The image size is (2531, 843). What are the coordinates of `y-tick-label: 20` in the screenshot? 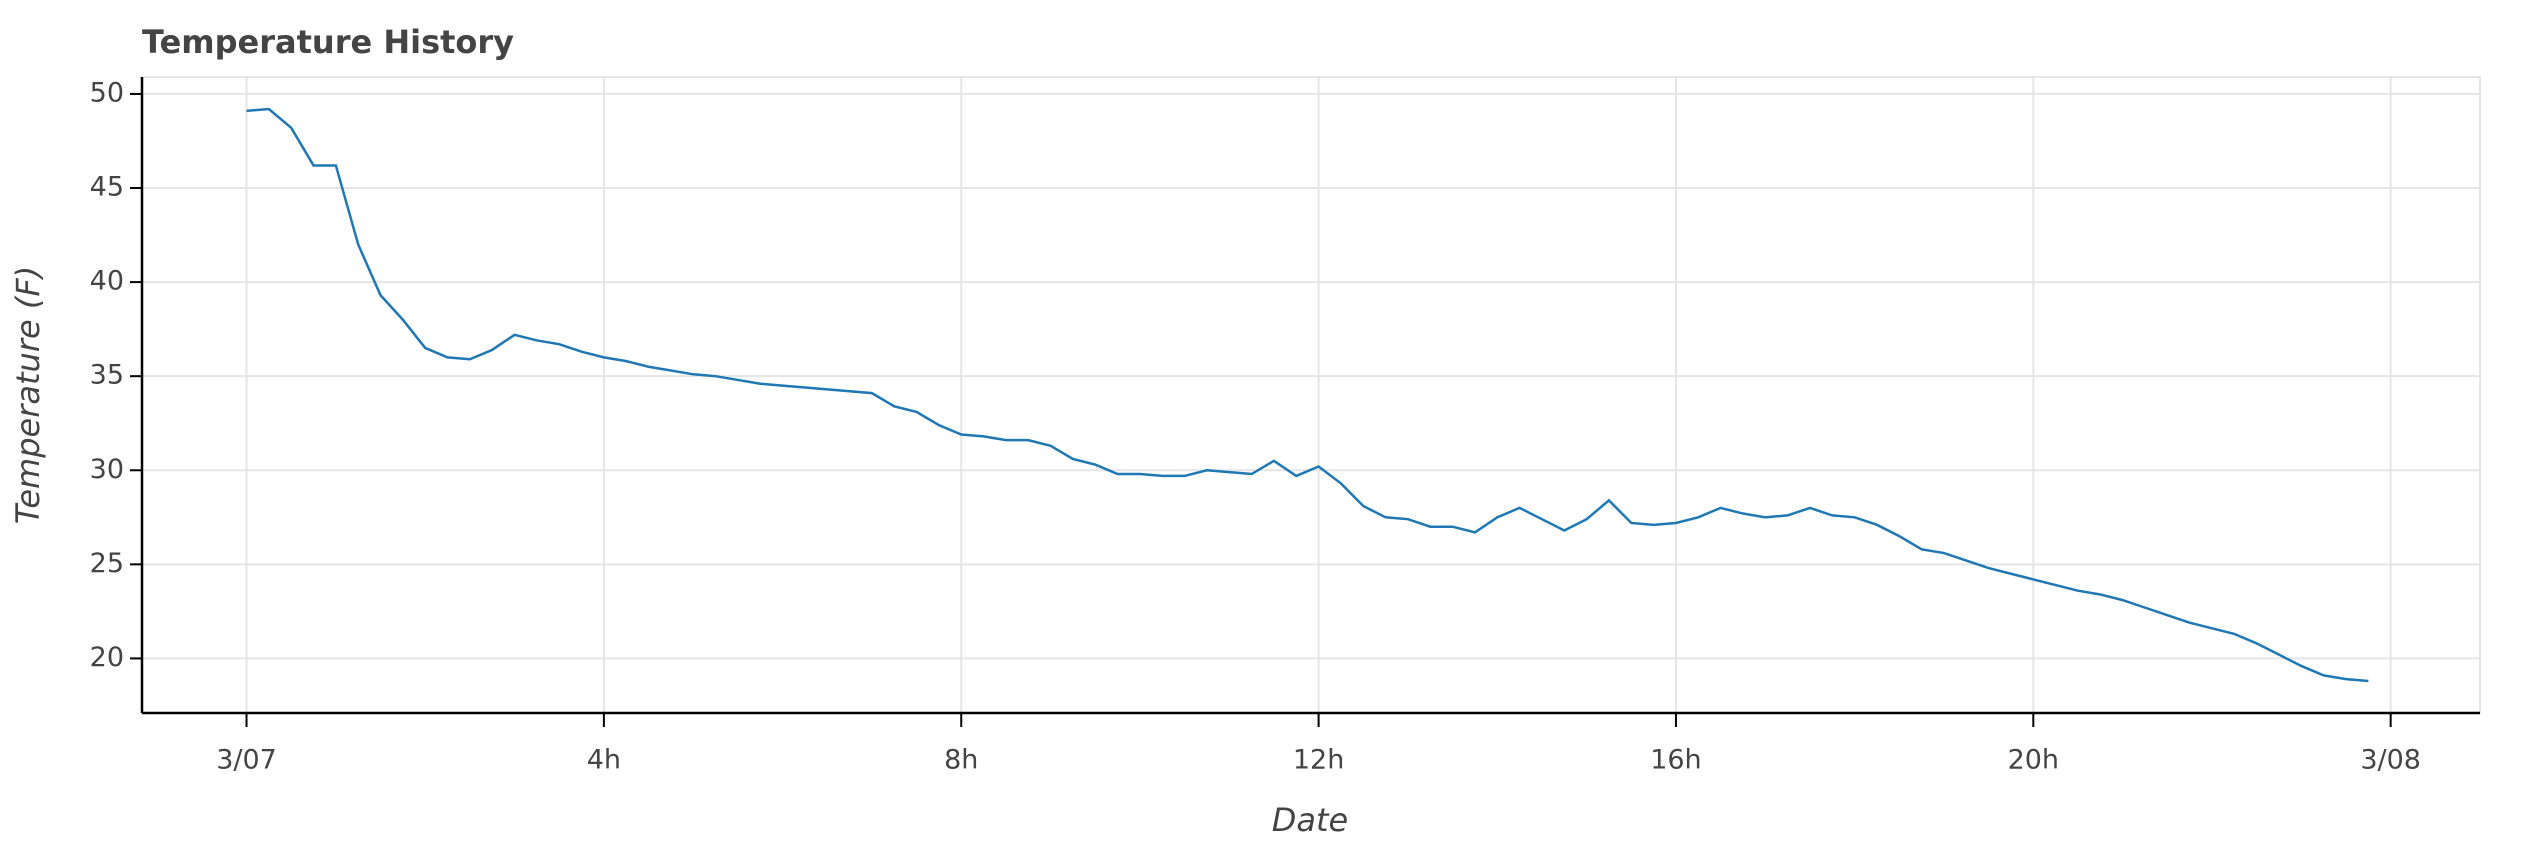 It's located at (107, 657).